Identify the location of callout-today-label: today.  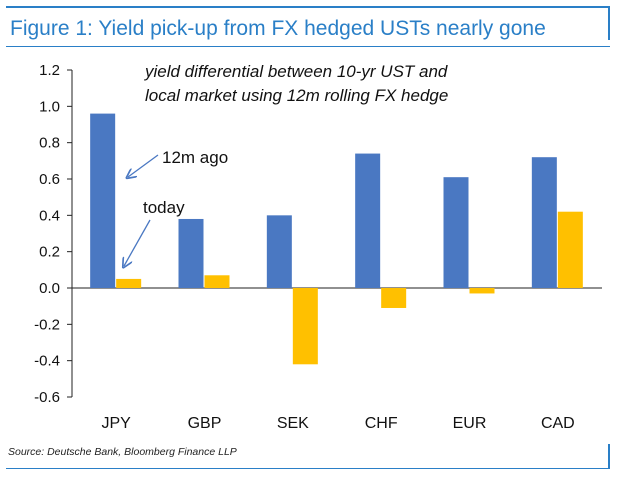
(164, 207).